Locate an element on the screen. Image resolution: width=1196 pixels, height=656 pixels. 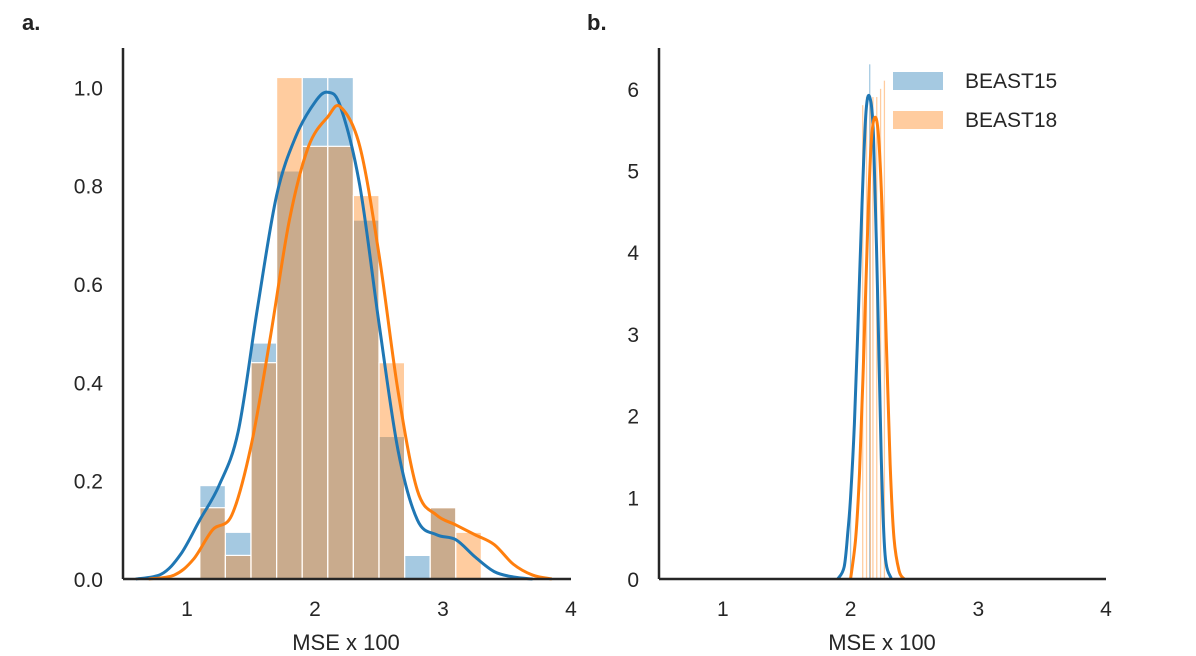
legend-label-beast18: BEAST18 is located at coordinates (1011, 120).